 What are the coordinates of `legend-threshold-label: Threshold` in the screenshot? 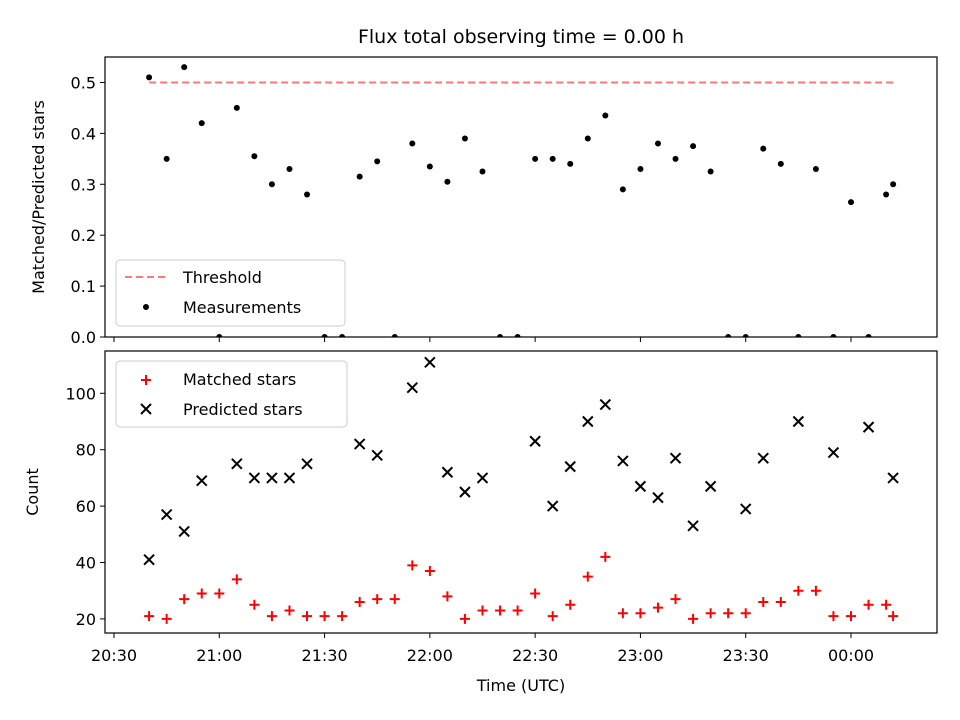 It's located at (222, 277).